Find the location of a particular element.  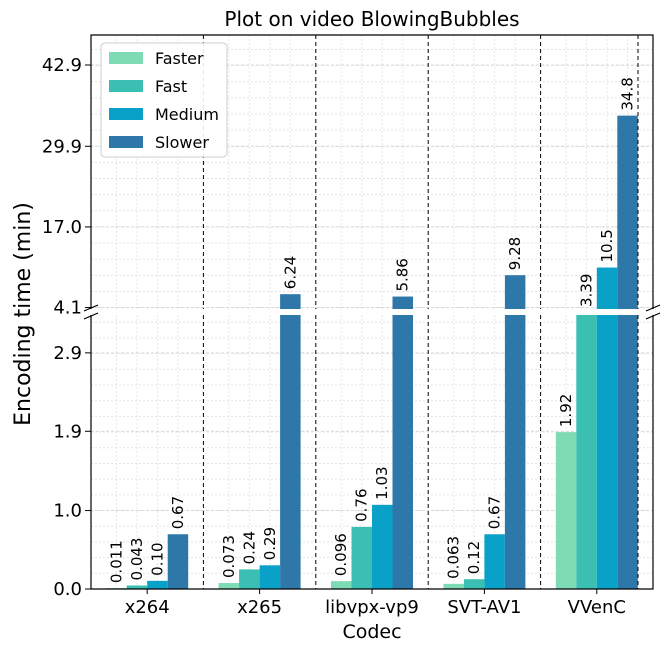

chart-title: Plot on video BlowingBubbles is located at coordinates (371, 19).